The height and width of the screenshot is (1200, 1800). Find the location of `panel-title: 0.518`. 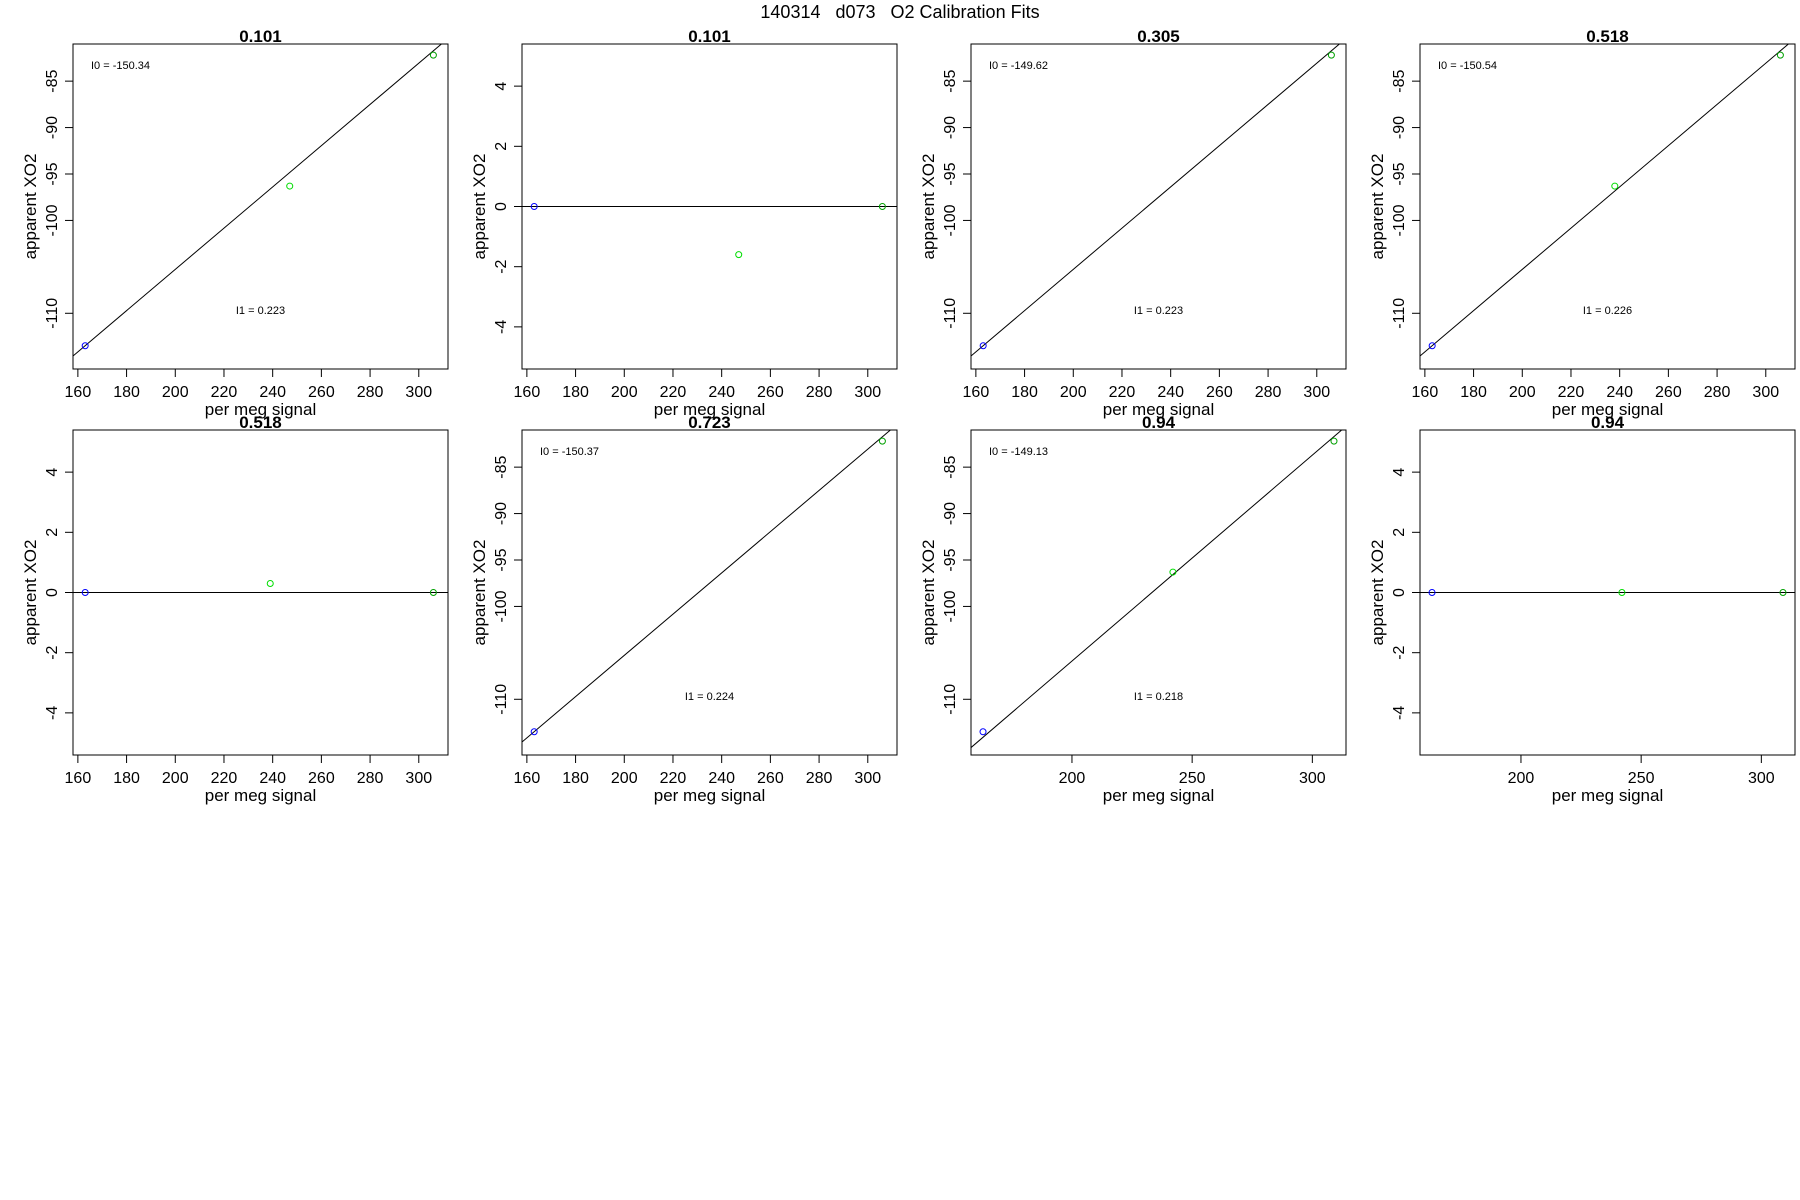

panel-title: 0.518 is located at coordinates (1607, 36).